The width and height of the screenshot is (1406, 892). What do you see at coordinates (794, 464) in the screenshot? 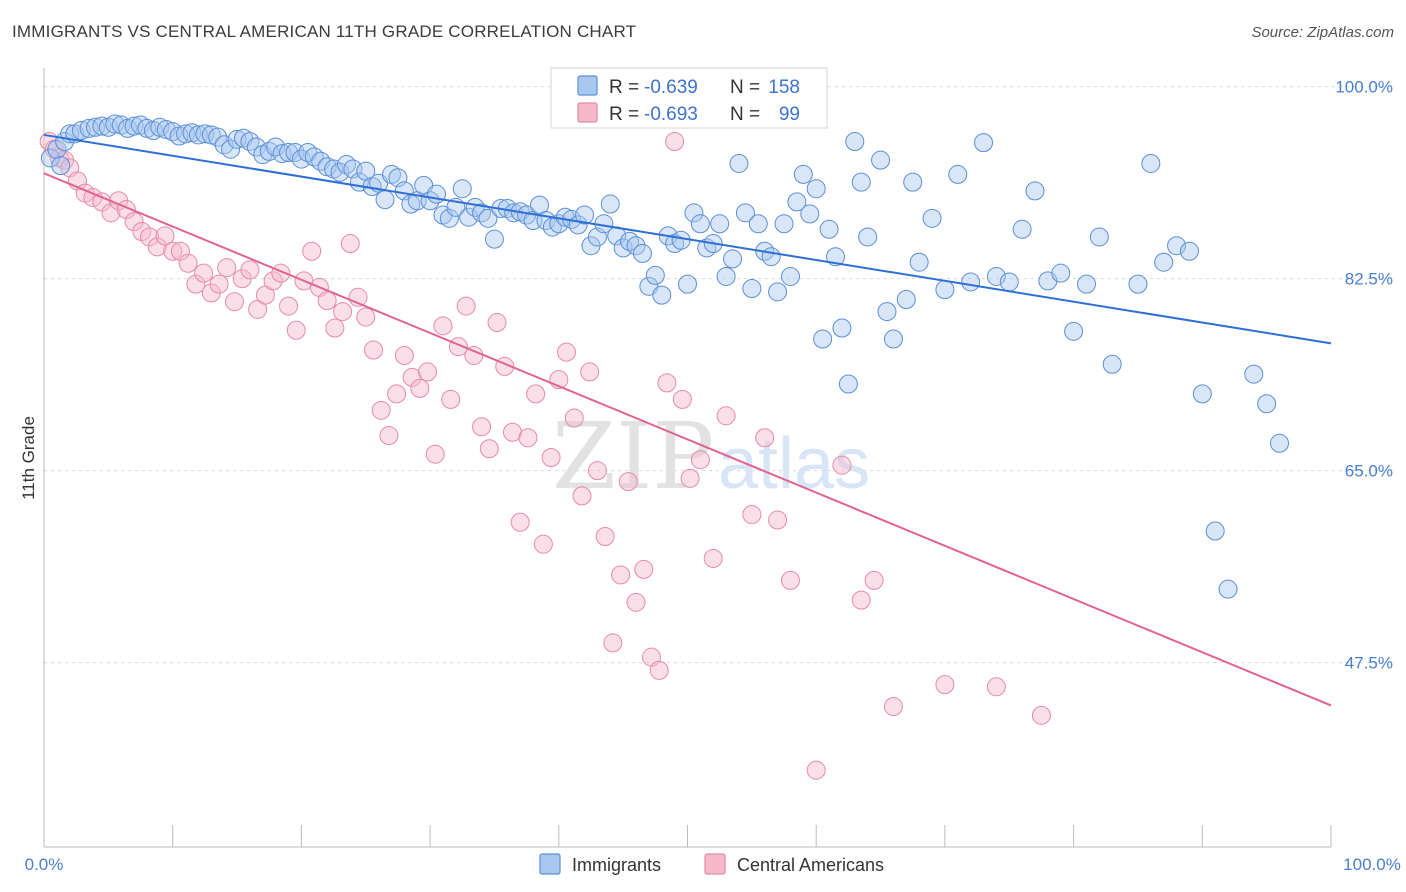
I see `watermark-atlas: atlas` at bounding box center [794, 464].